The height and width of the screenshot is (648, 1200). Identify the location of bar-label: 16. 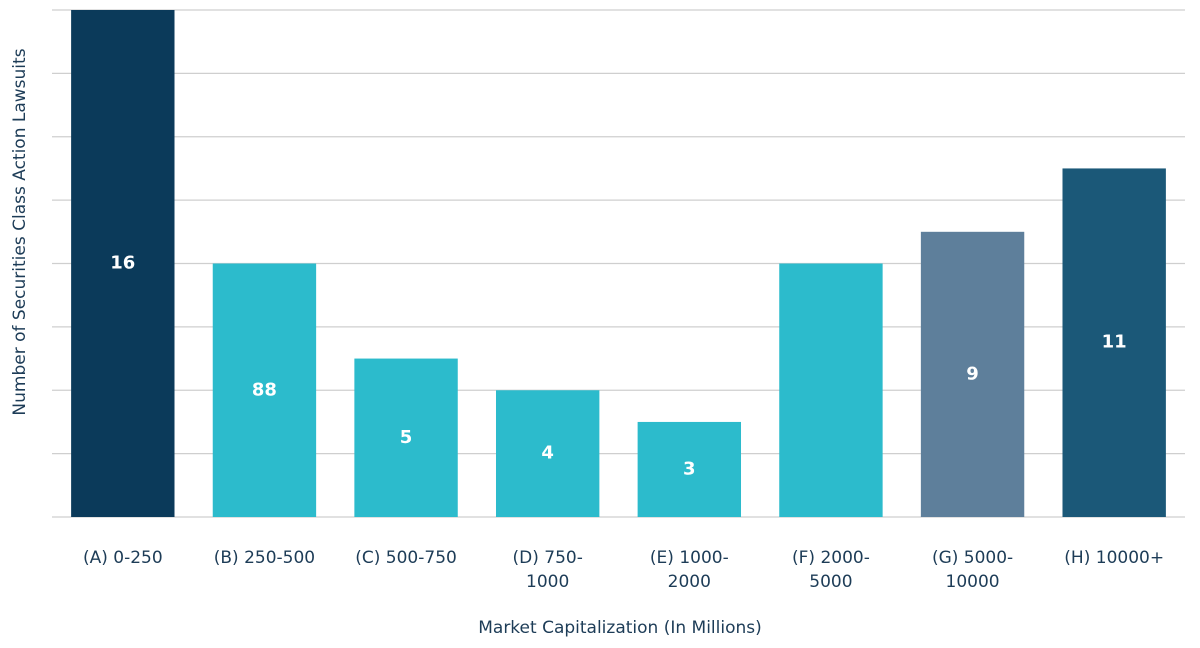
(122, 263).